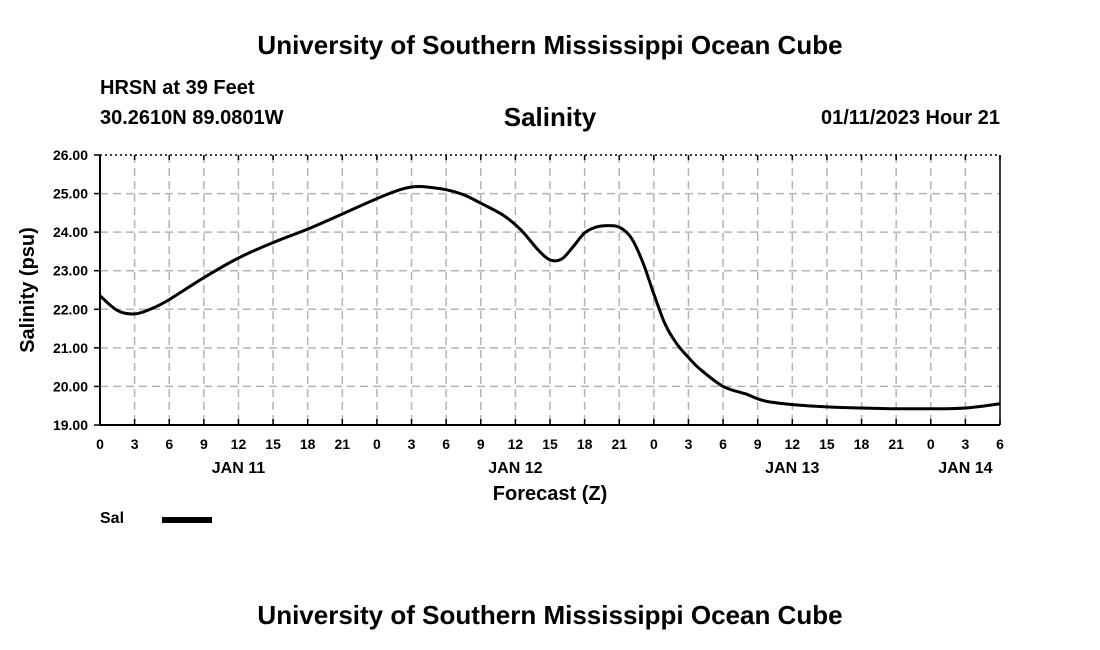 Image resolution: width=1100 pixels, height=650 pixels. Describe the element at coordinates (28, 290) in the screenshot. I see `y-axis-title: Salinity (psu)` at that location.